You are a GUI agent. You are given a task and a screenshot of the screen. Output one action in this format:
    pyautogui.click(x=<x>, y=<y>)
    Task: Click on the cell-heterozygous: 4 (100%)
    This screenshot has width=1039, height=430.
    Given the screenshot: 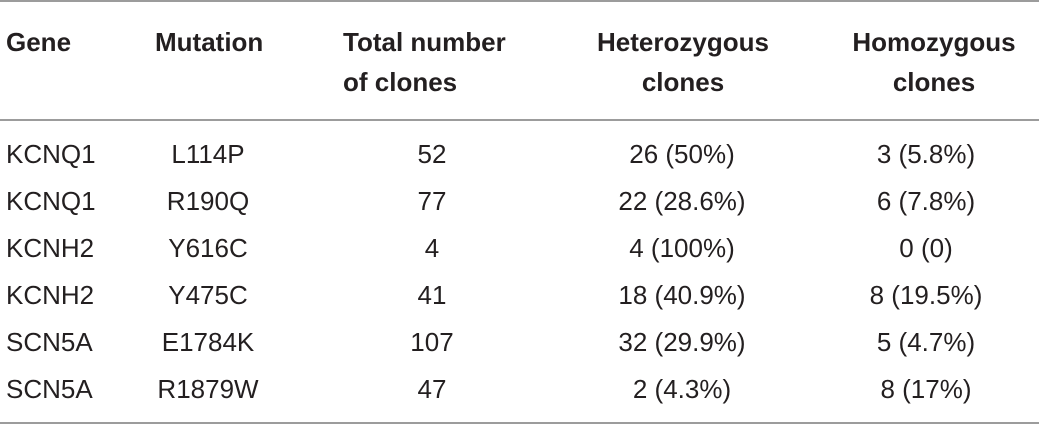 What is the action you would take?
    pyautogui.click(x=682, y=248)
    